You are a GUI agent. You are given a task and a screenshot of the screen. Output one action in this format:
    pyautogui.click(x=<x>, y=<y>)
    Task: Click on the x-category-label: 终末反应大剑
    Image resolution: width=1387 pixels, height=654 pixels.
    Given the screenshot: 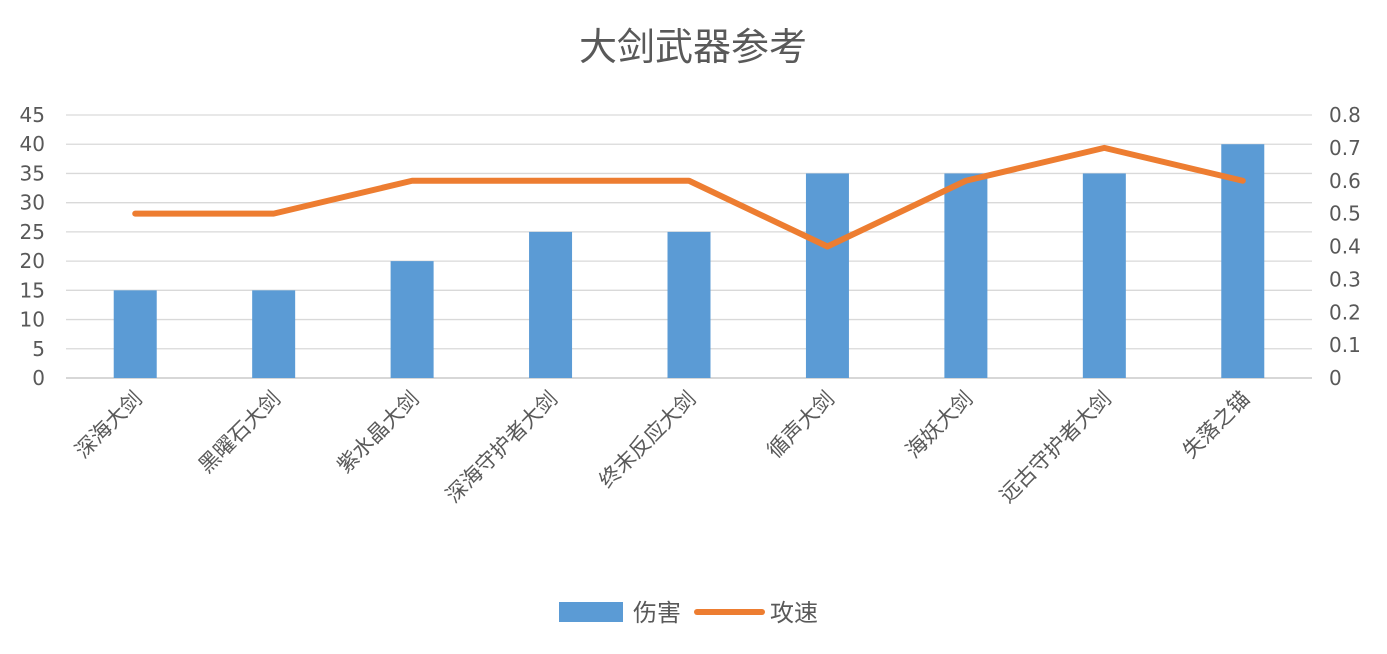 What is the action you would take?
    pyautogui.click(x=647, y=440)
    